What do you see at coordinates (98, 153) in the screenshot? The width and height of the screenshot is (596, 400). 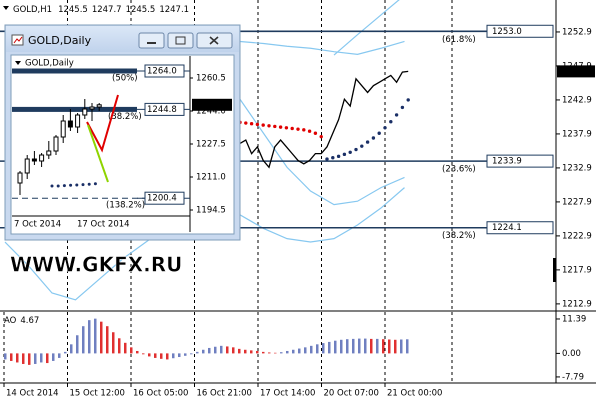 I see `trend-line` at bounding box center [98, 153].